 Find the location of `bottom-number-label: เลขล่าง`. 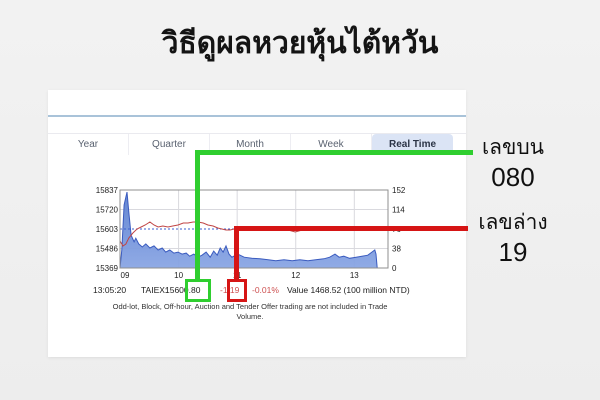

bottom-number-label: เลขล่าง is located at coordinates (513, 222).